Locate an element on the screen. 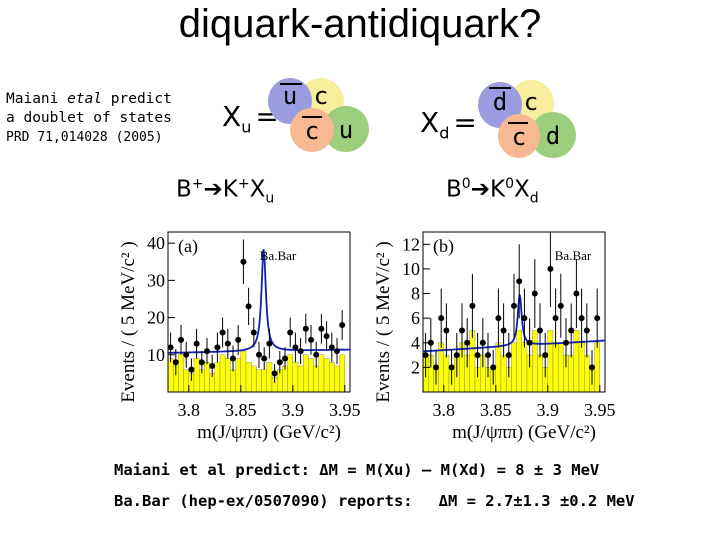 Image resolution: width=720 pixels, height=540 pixels. fit-curve is located at coordinates (513, 323).